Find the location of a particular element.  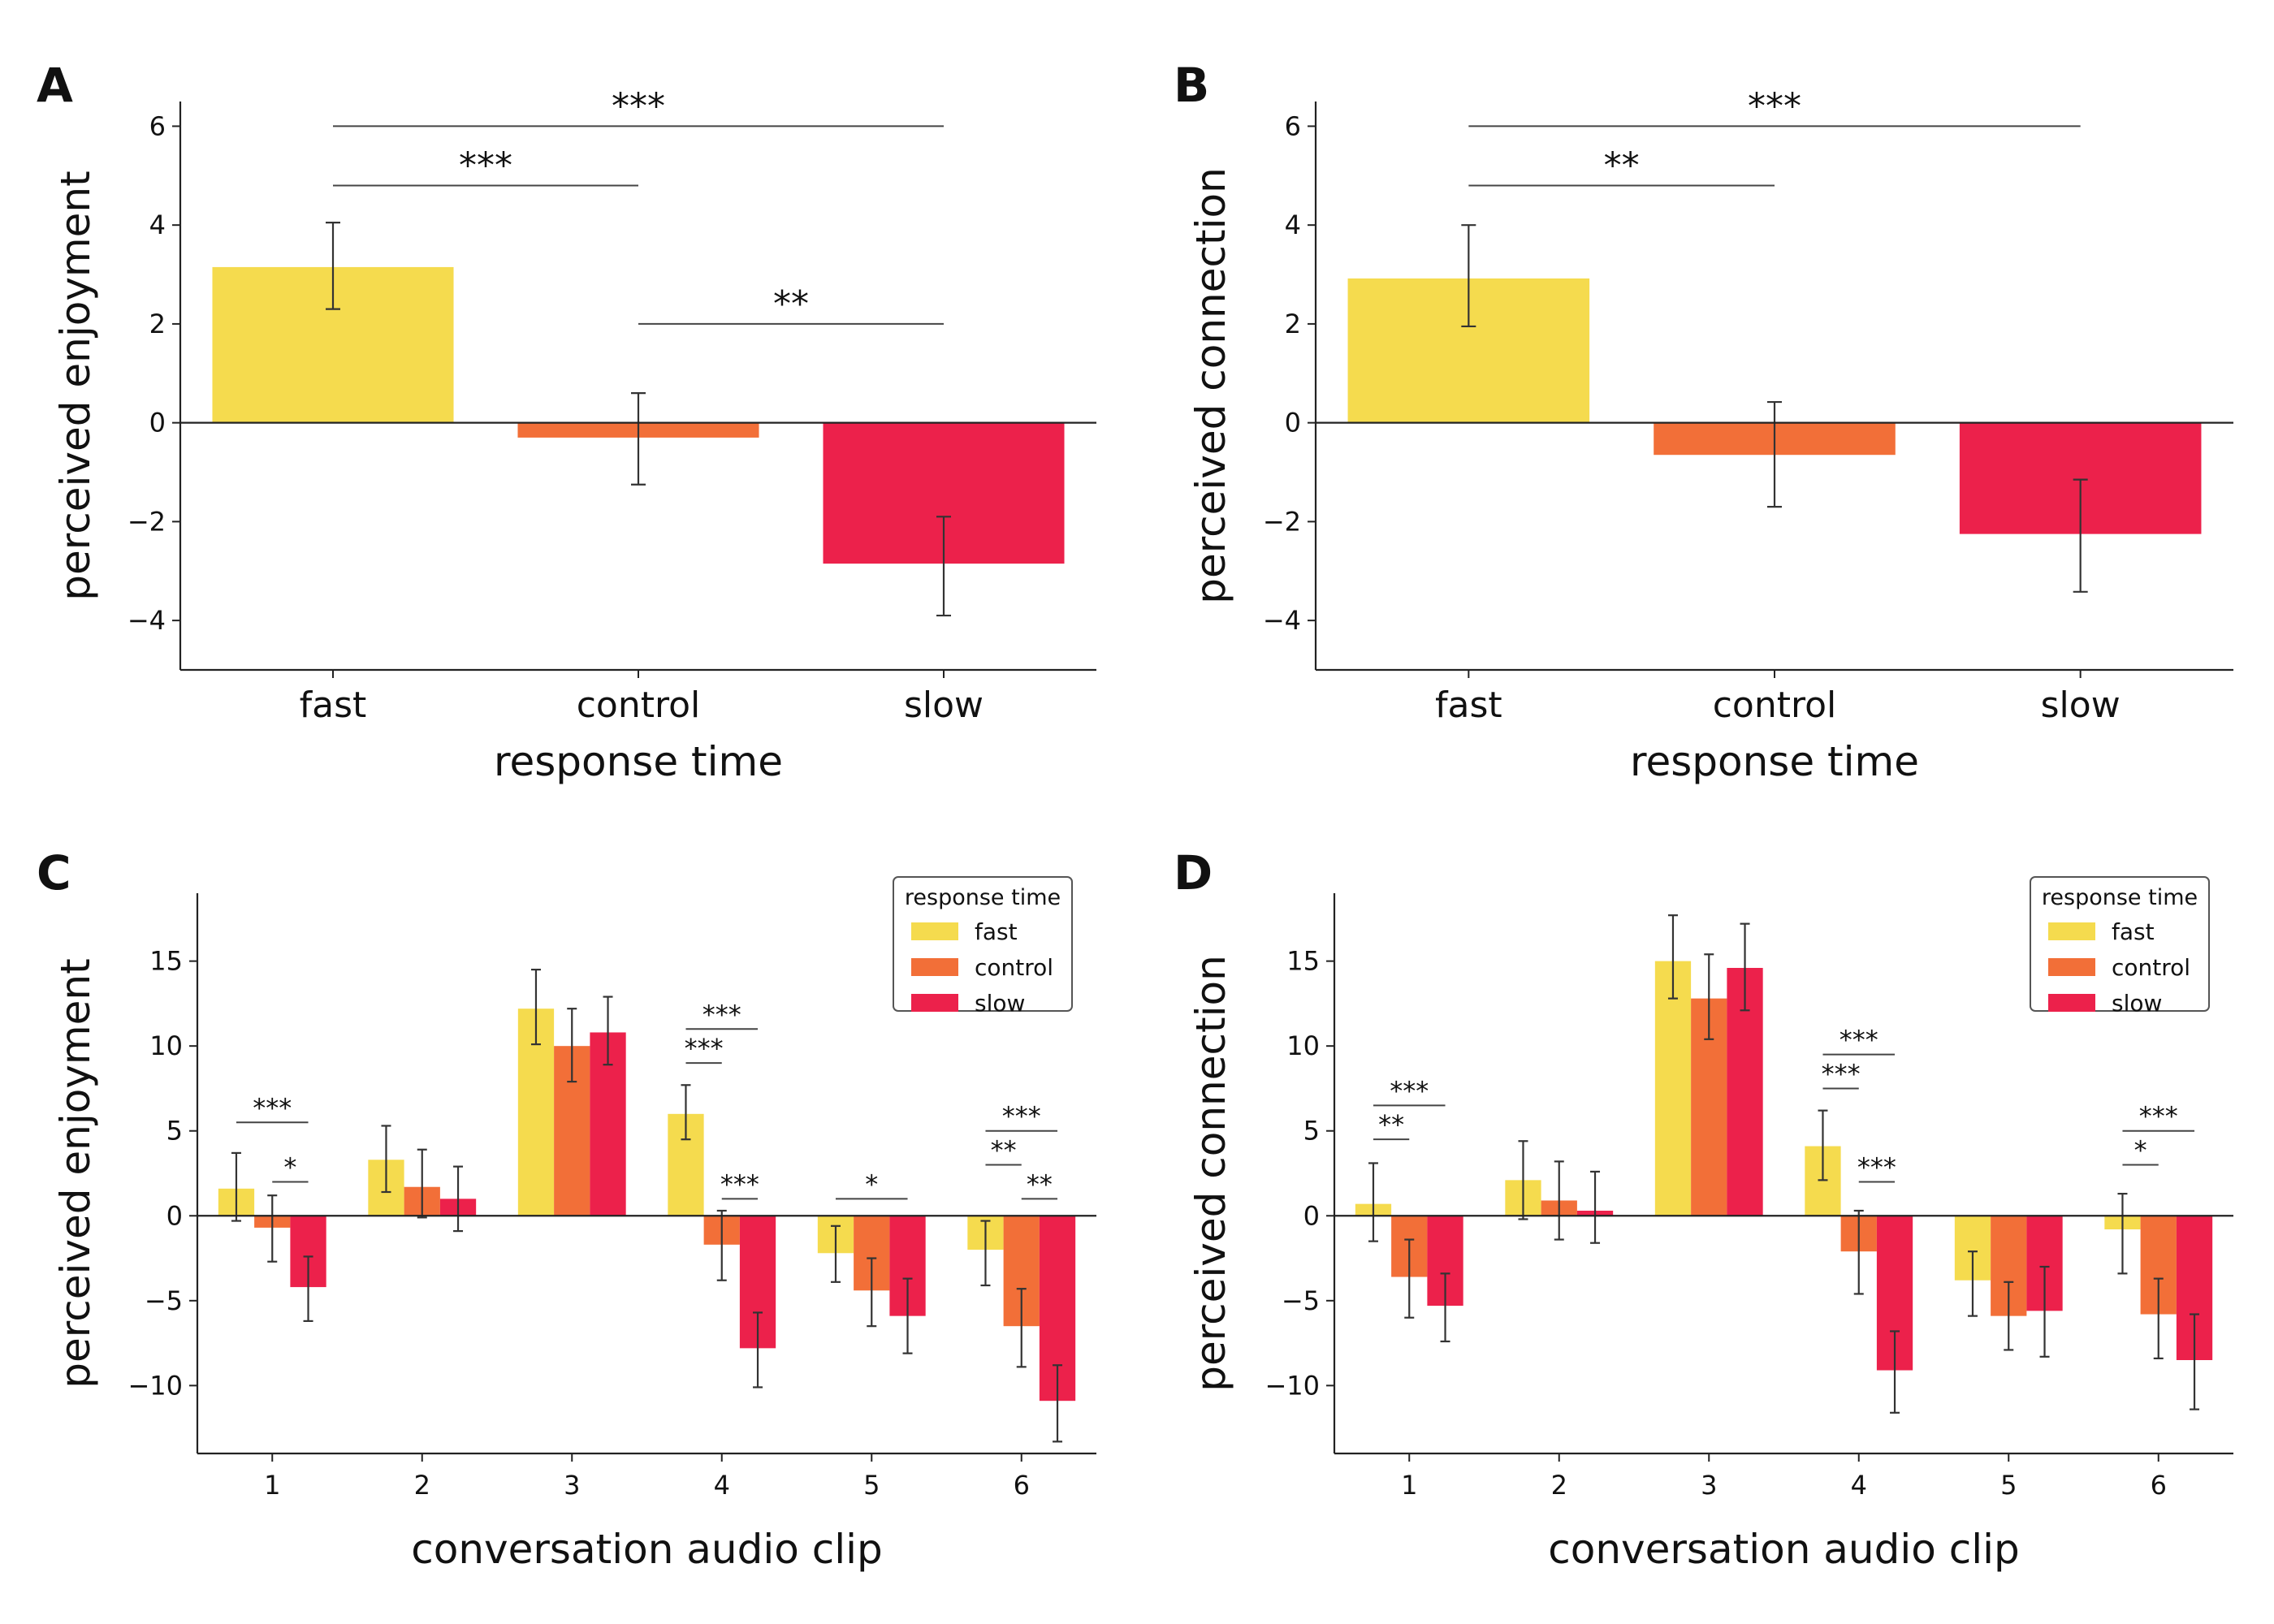

legend-swatch-control is located at coordinates (935, 967).